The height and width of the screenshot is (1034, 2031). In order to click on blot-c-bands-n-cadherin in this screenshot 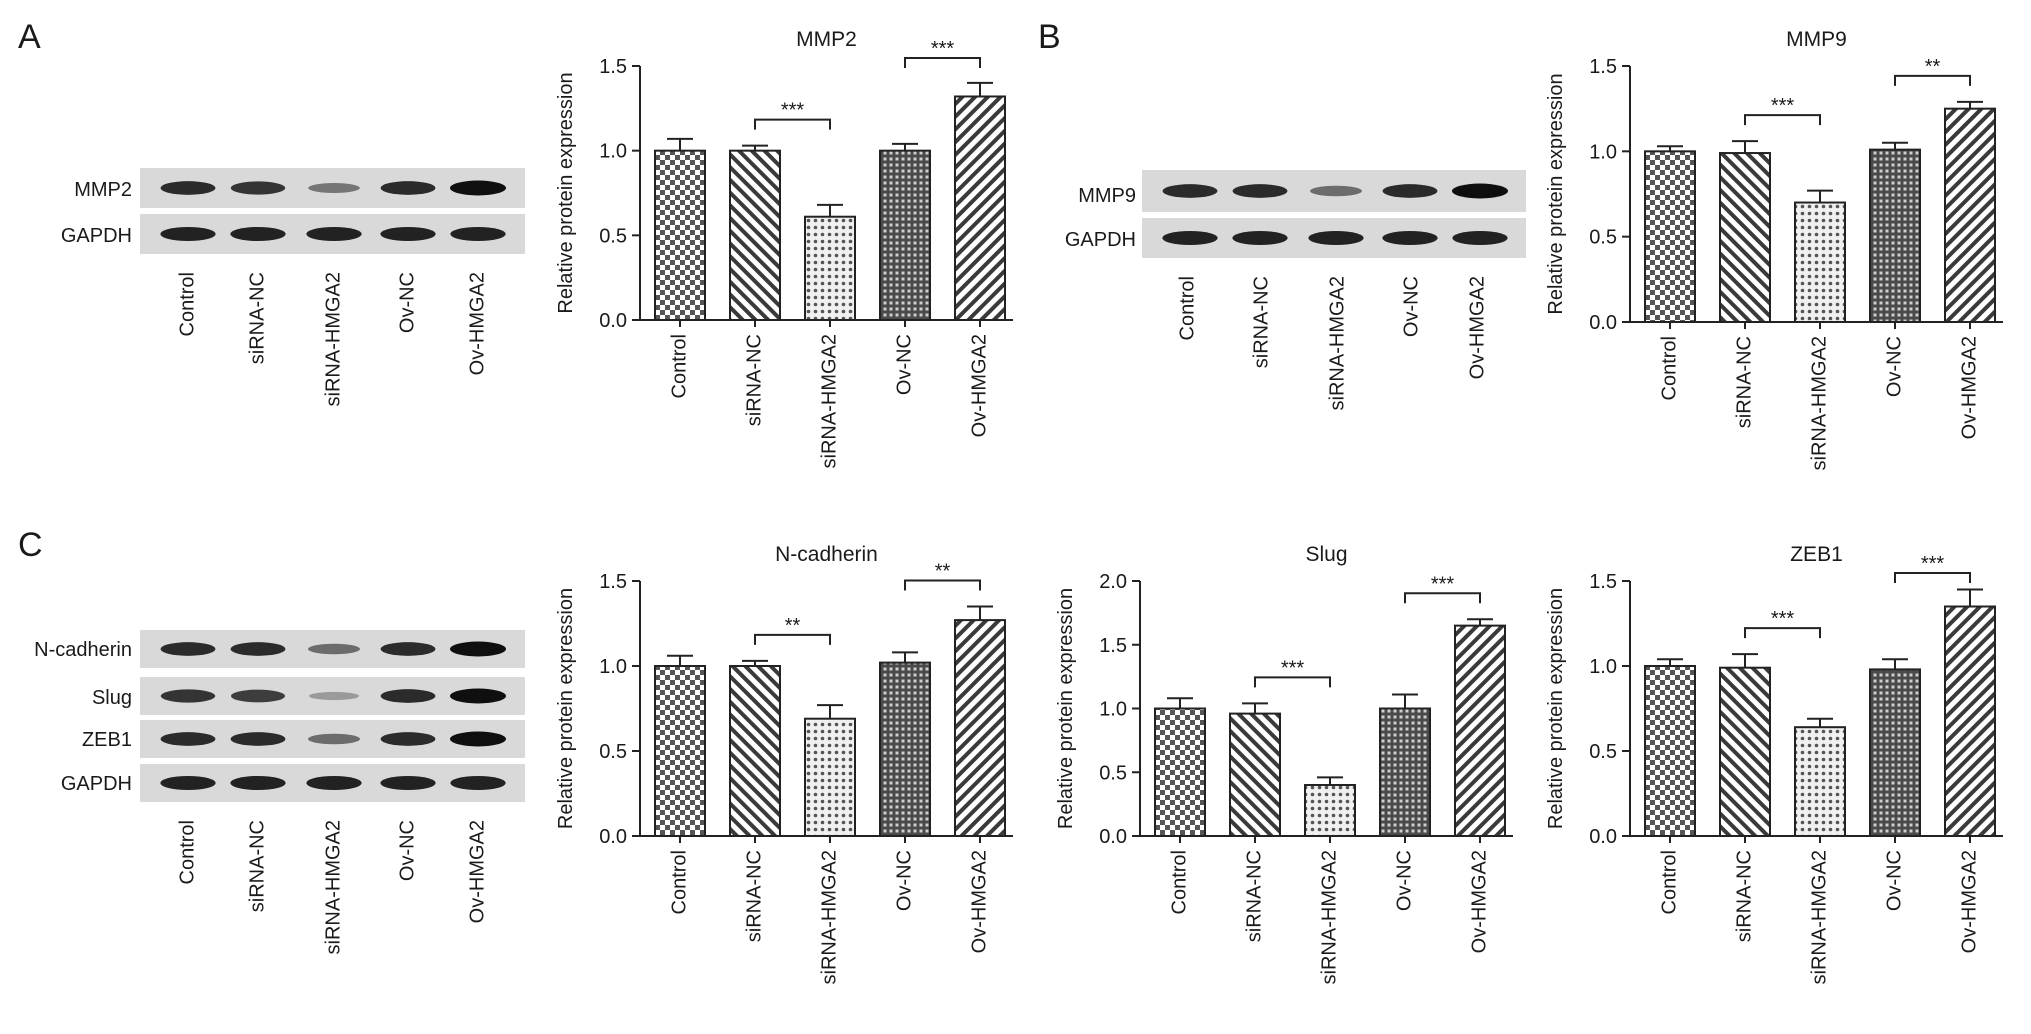, I will do `click(333, 649)`.